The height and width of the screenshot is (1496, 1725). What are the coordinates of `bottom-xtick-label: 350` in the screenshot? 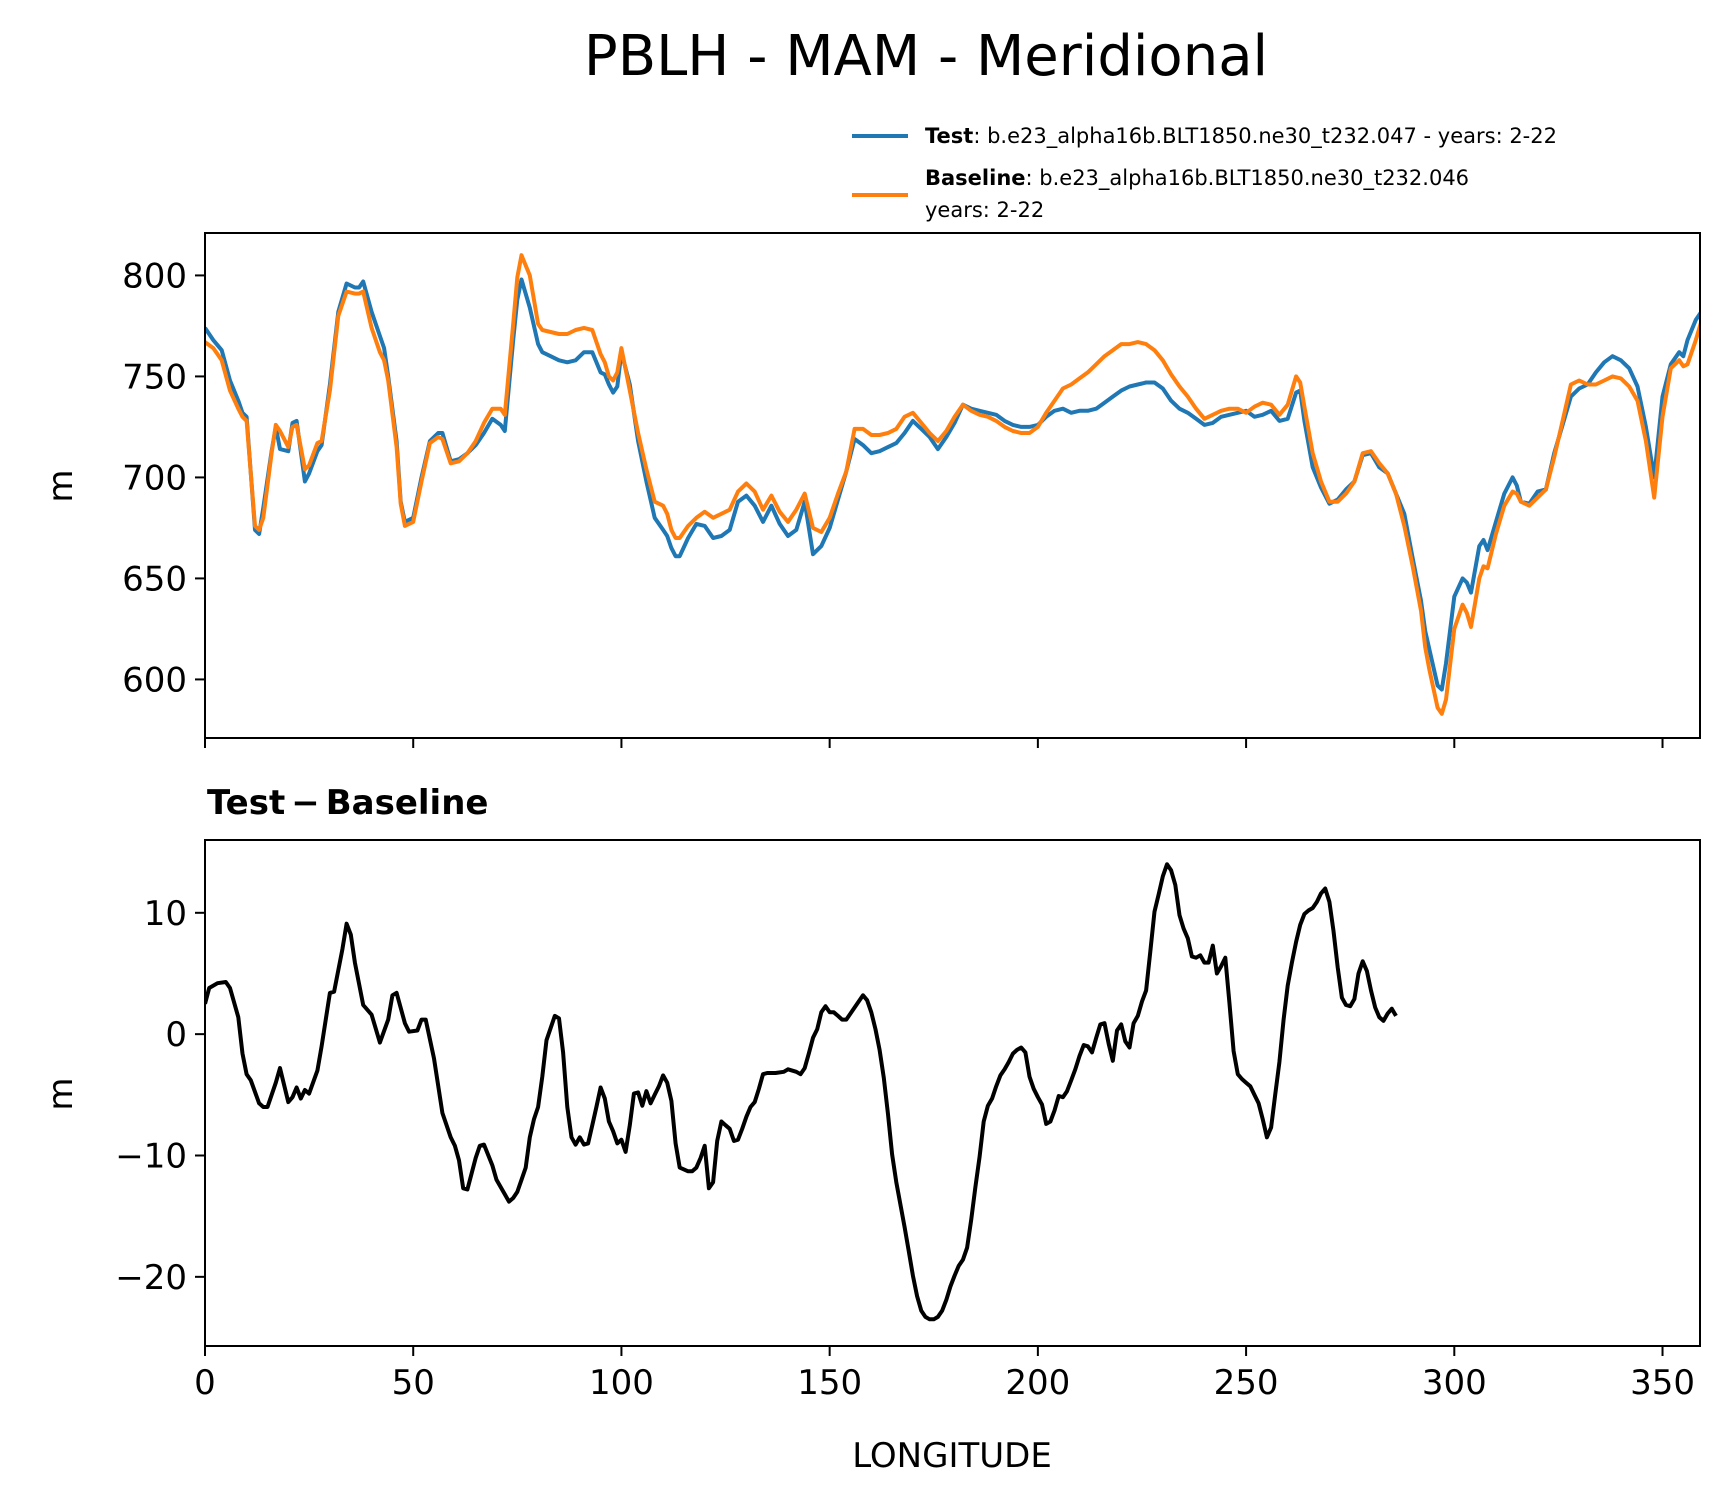 It's located at (1662, 1383).